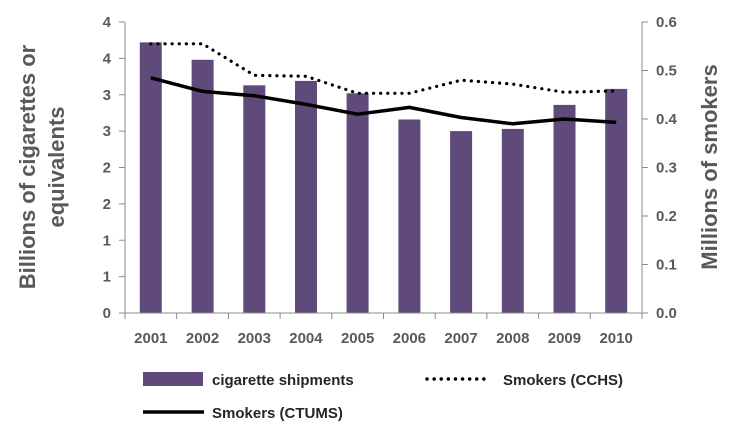 Image resolution: width=730 pixels, height=425 pixels. What do you see at coordinates (27, 166) in the screenshot?
I see `y-axis-title-line: Billions of cigarettes or` at bounding box center [27, 166].